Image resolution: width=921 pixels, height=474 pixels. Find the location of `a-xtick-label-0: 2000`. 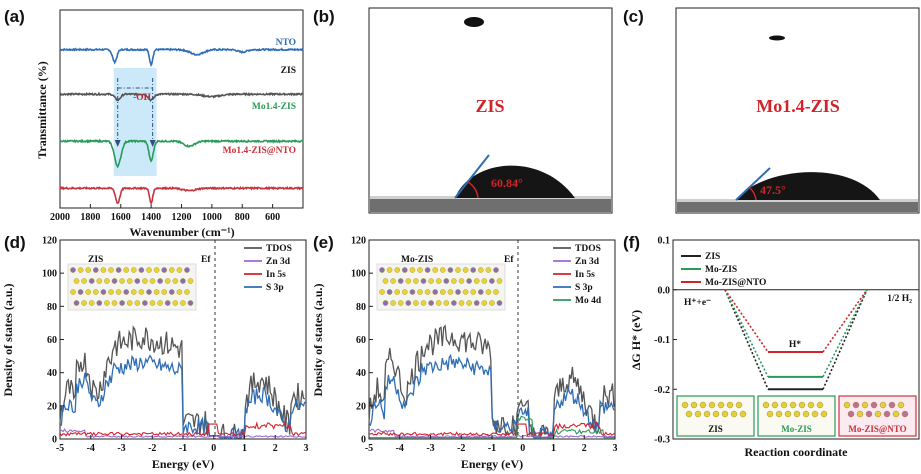

a-xtick-label-0: 2000 is located at coordinates (60, 217).